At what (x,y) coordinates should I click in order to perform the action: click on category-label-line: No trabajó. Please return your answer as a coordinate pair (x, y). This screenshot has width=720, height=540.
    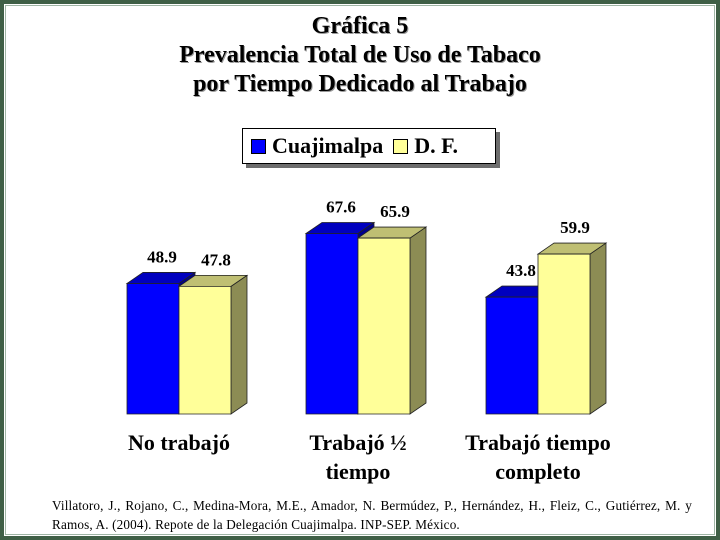
    Looking at the image, I should click on (179, 442).